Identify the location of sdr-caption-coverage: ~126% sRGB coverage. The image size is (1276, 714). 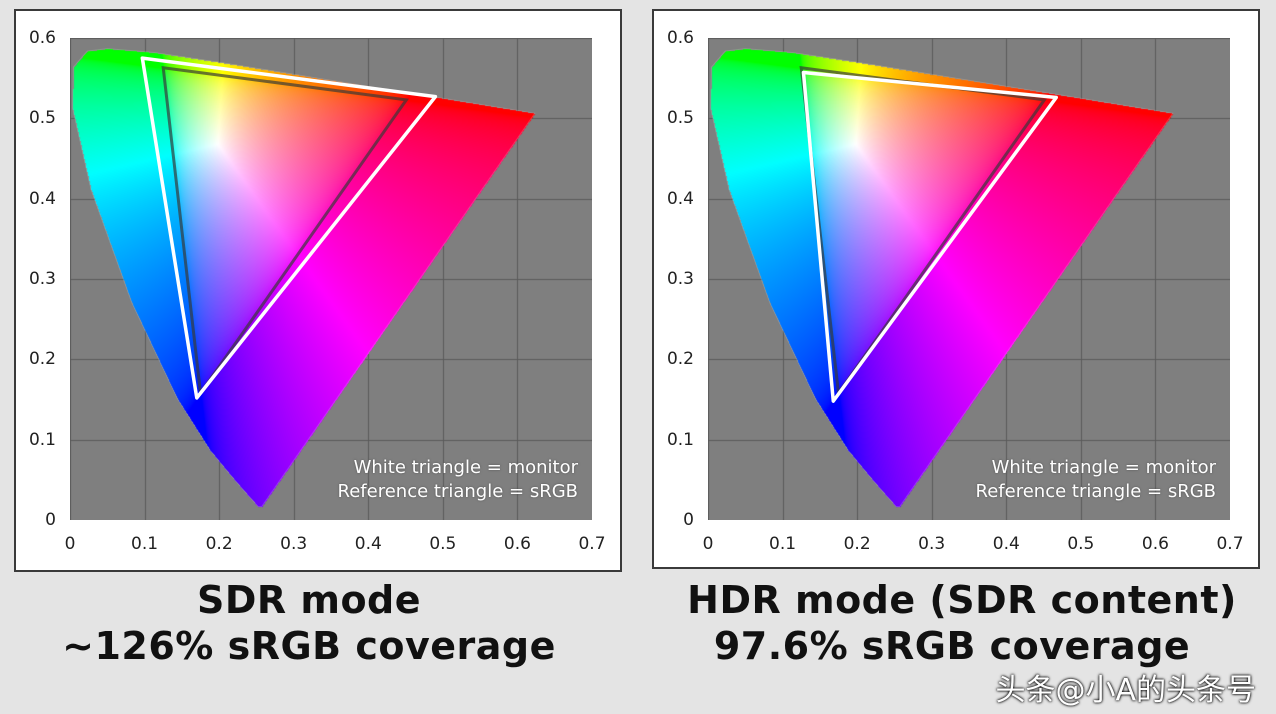
(309, 646).